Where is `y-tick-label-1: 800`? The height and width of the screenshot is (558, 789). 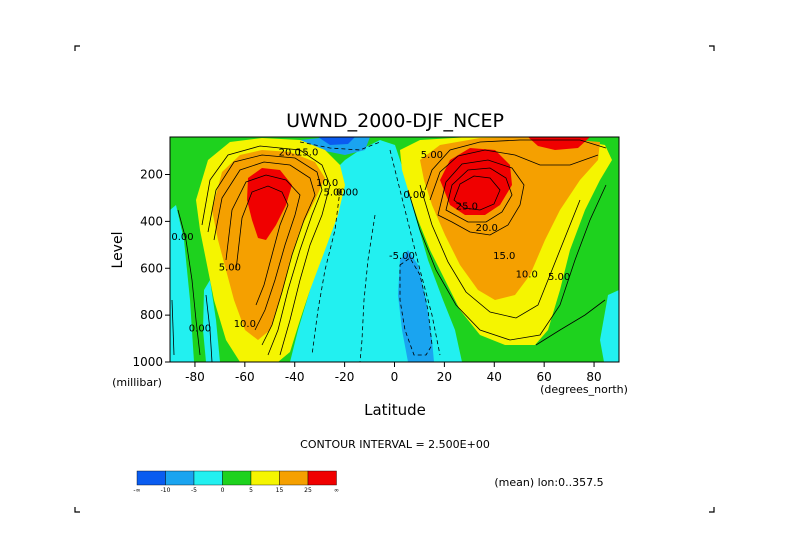
y-tick-label-1: 800 is located at coordinates (151, 315).